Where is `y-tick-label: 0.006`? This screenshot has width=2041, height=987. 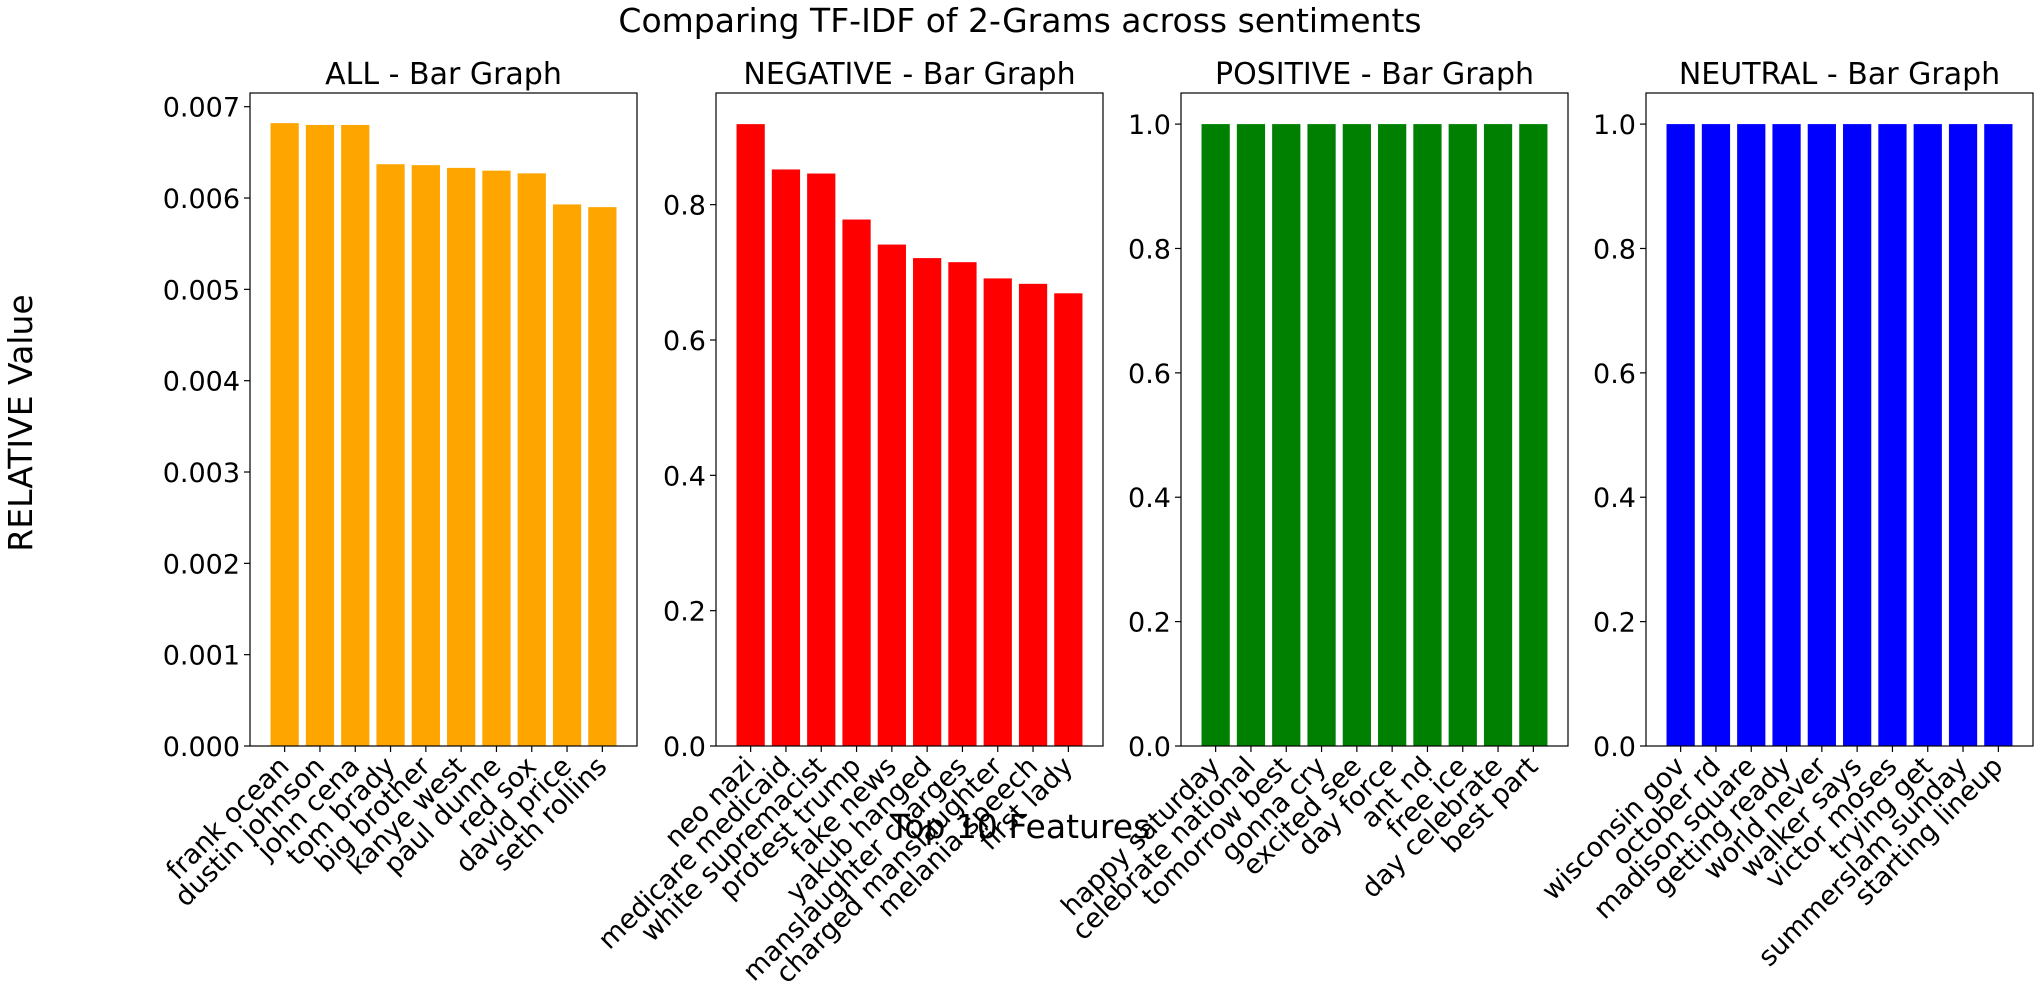 y-tick-label: 0.006 is located at coordinates (201, 199).